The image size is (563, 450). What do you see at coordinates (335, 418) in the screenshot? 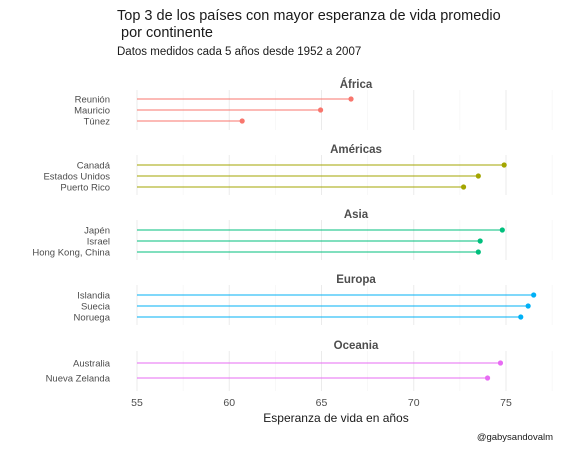
I see `x-axis-label: Esperanza de vida en años` at bounding box center [335, 418].